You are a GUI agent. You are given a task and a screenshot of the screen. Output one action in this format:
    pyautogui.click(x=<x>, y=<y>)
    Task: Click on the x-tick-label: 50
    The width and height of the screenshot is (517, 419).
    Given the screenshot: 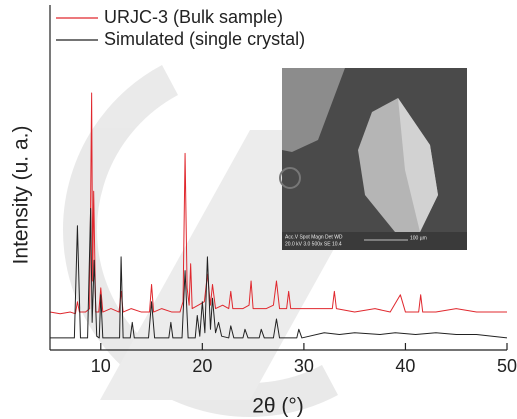 What is the action you would take?
    pyautogui.click(x=507, y=366)
    